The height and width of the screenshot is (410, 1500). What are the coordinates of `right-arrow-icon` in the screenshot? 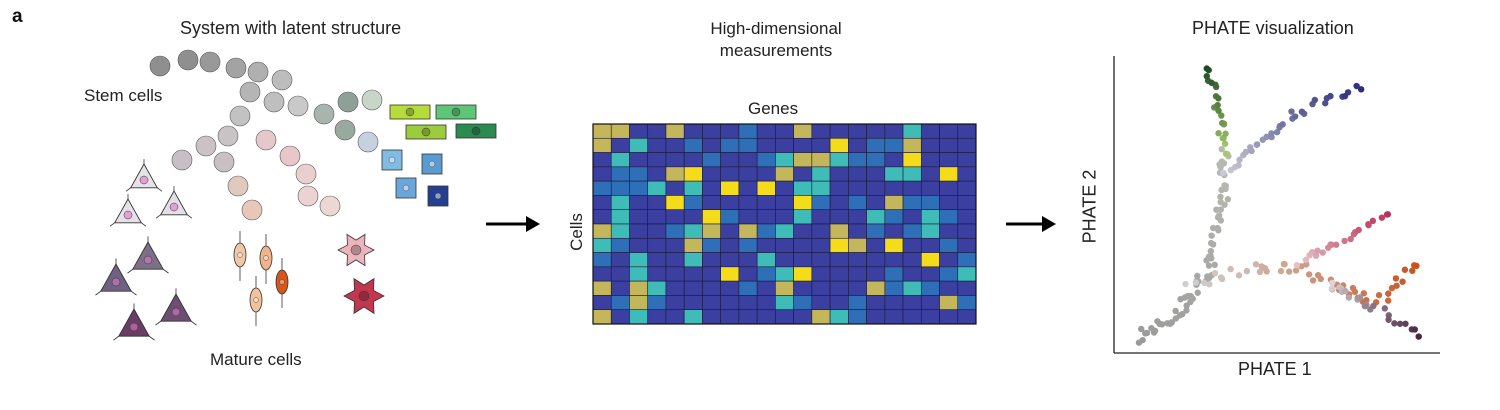 It's located at (513, 224).